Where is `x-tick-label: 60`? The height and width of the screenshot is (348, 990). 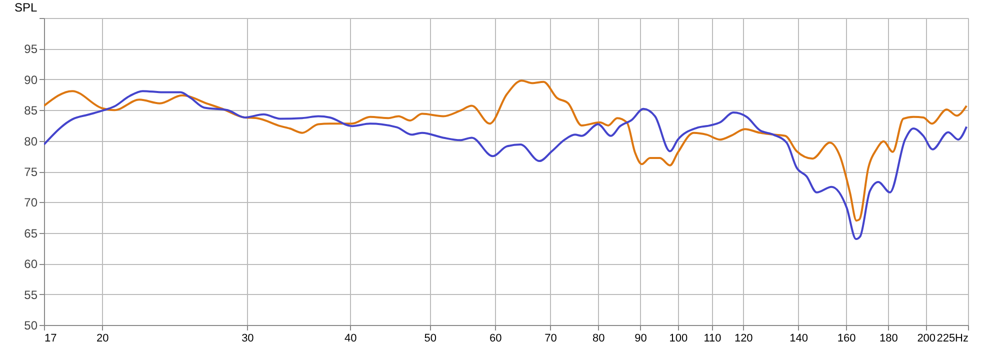
x-tick-label: 60 is located at coordinates (496, 338).